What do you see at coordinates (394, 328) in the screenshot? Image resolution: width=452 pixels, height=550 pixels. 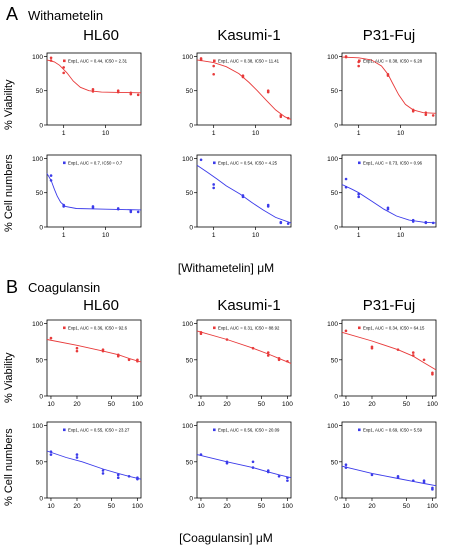 I see `legend-text: Exp1, AUC = 0.34, IC50 = 64.15` at bounding box center [394, 328].